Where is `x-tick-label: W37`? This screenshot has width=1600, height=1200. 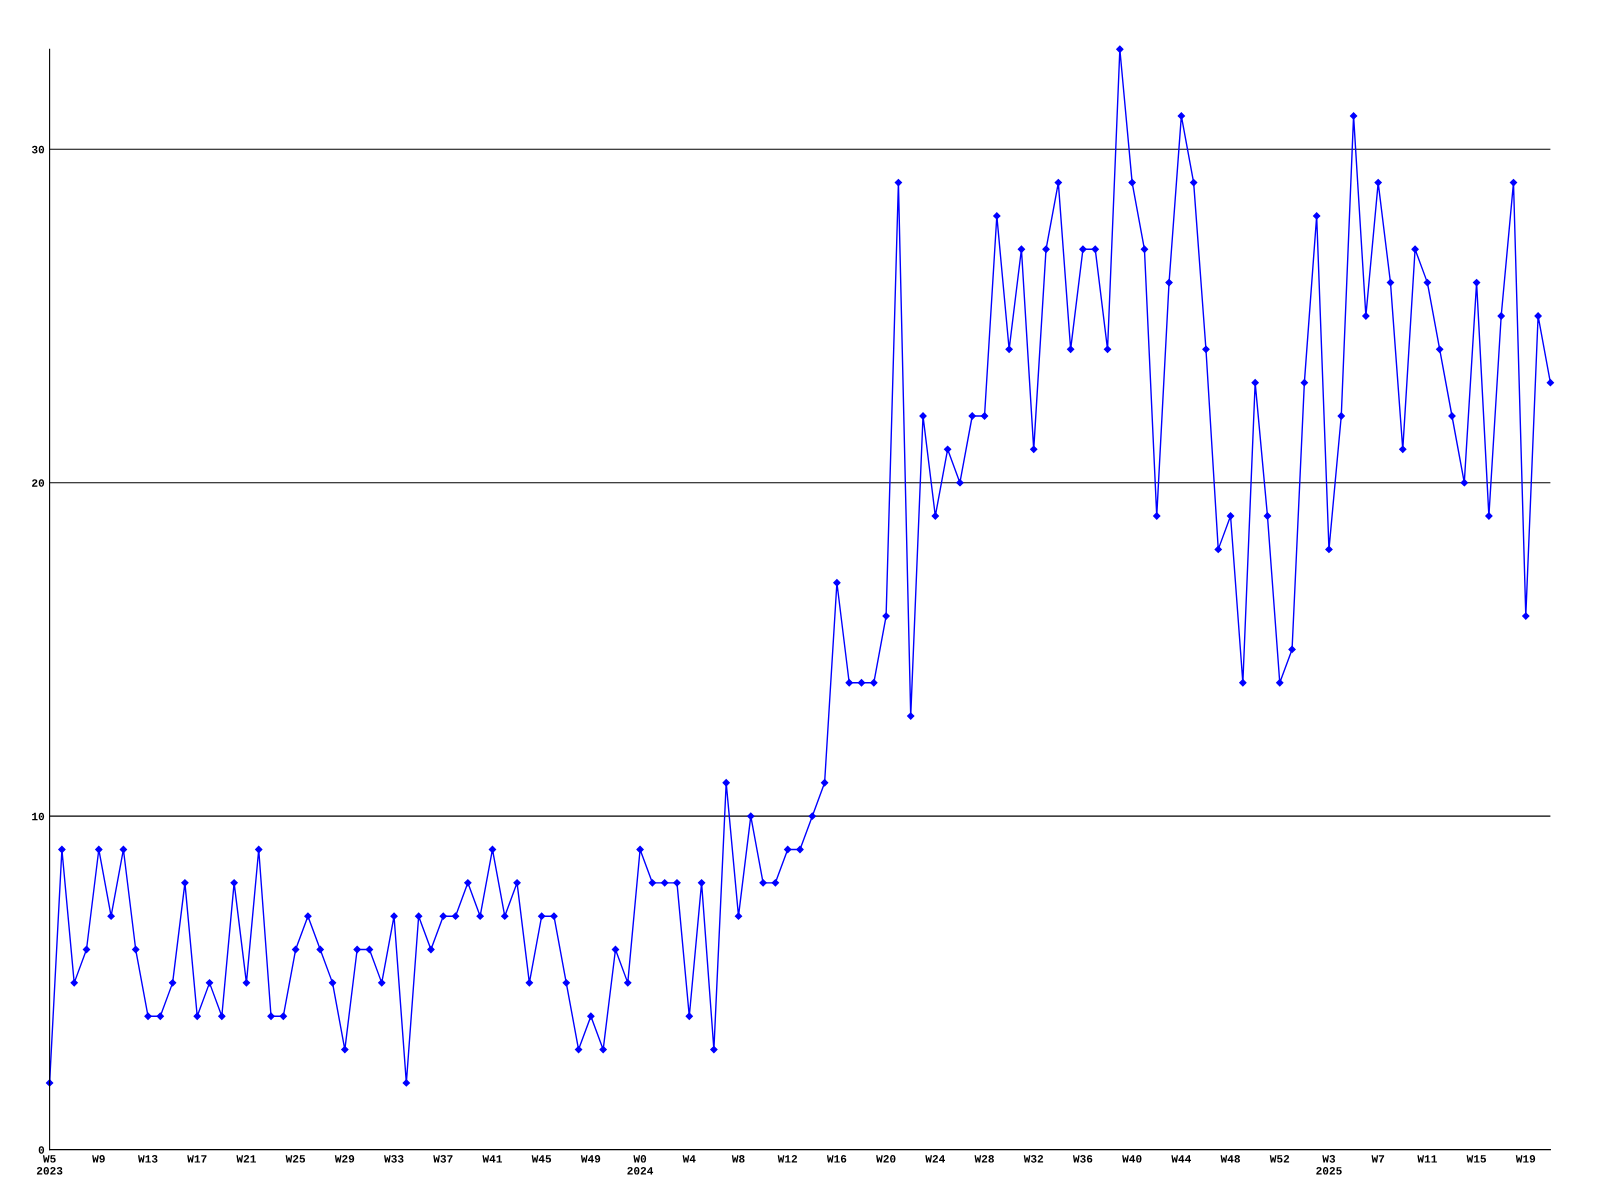 x-tick-label: W37 is located at coordinates (443, 1159).